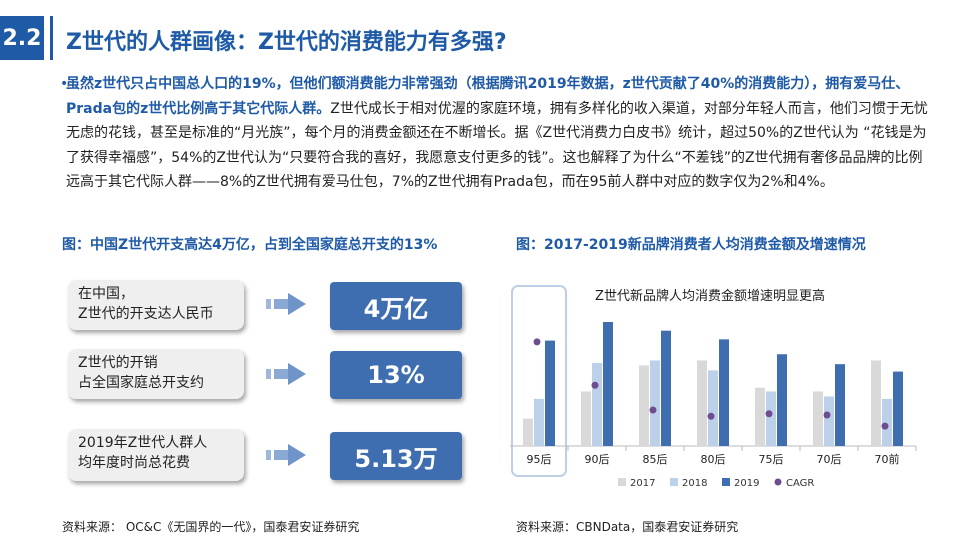 The height and width of the screenshot is (540, 960). Describe the element at coordinates (211, 527) in the screenshot. I see `figure-left-source: 资料来源： OC&C《无国界的一代》，国泰君安证券研究` at that location.